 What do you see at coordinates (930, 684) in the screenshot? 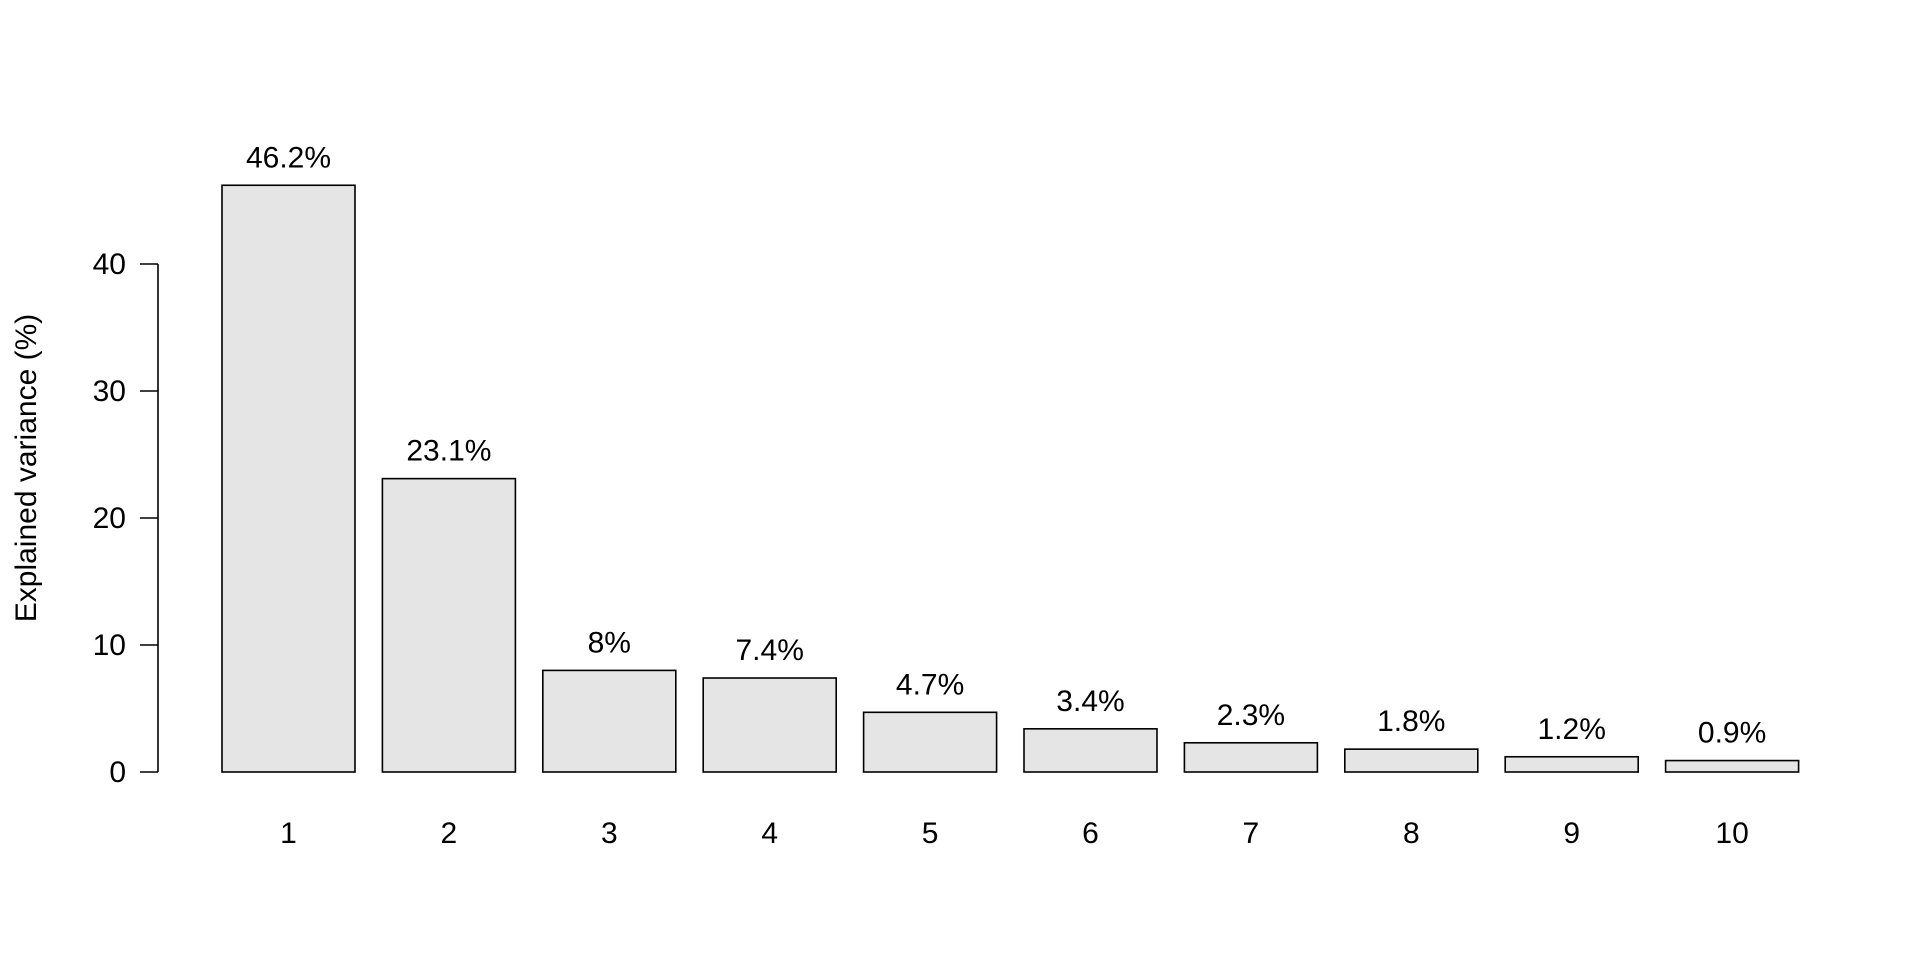
I see `bar-value-label: 4.7%` at bounding box center [930, 684].